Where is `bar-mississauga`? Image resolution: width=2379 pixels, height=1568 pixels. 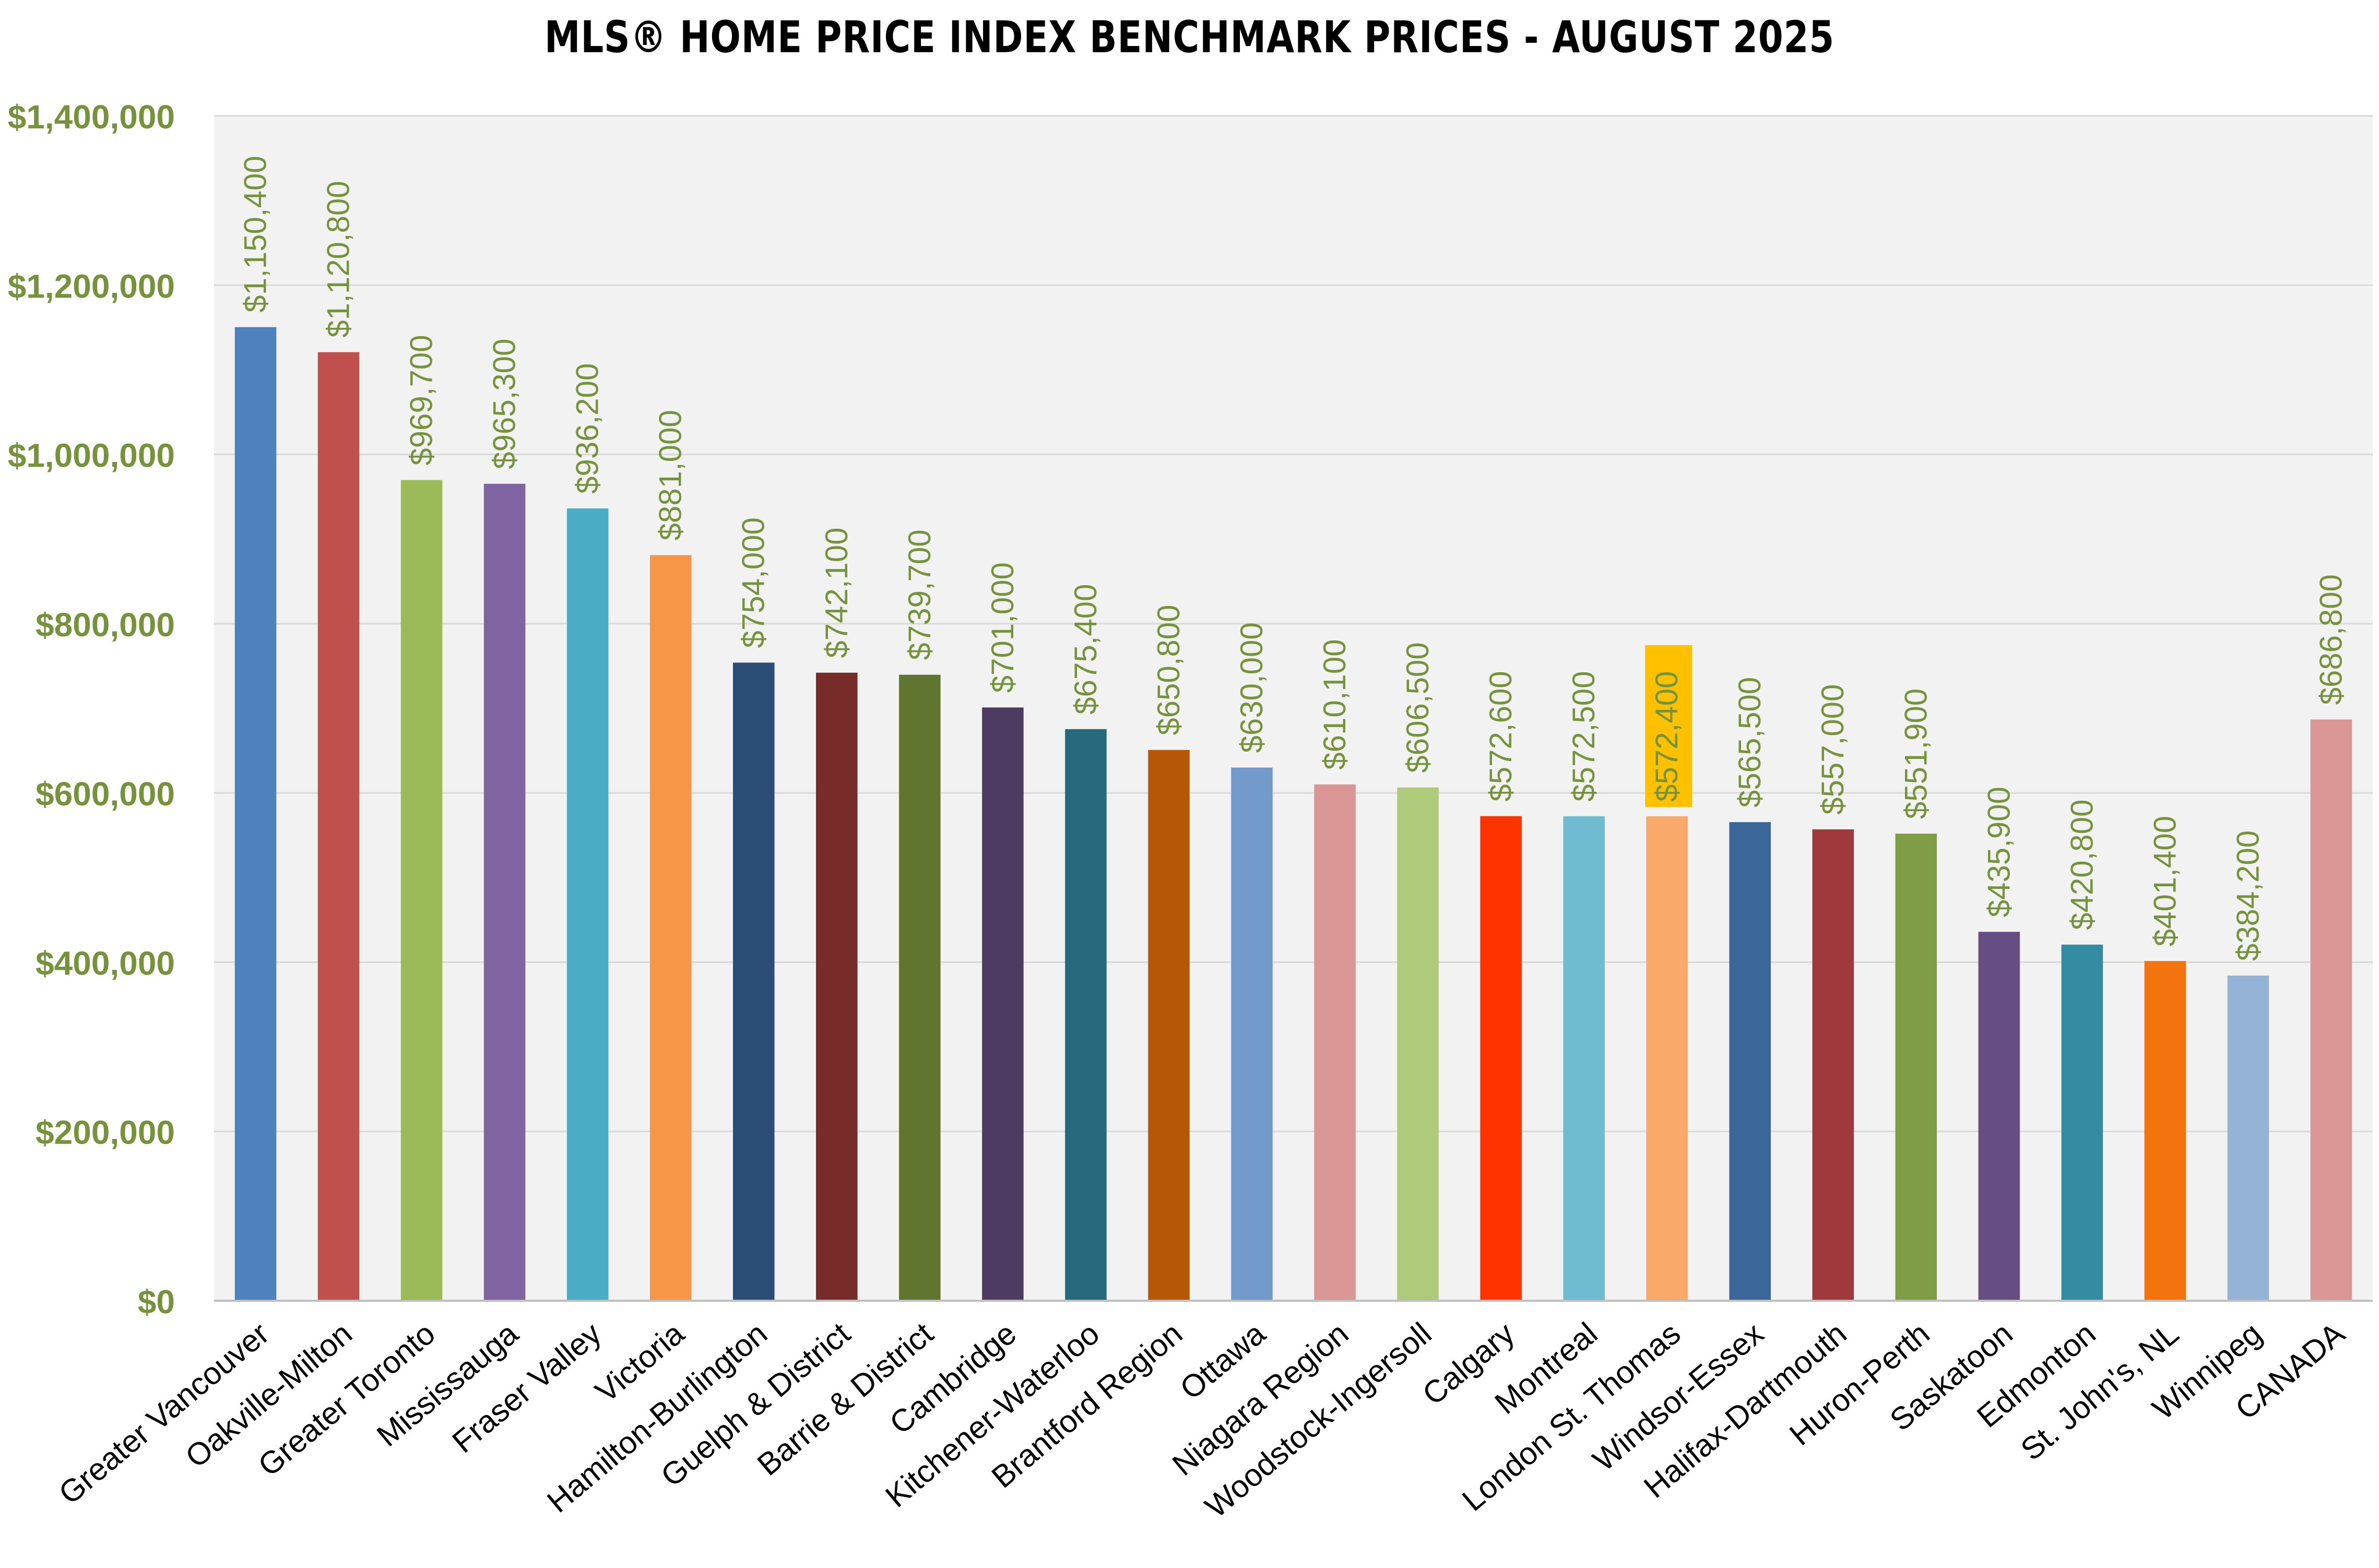 bar-mississauga is located at coordinates (504, 892).